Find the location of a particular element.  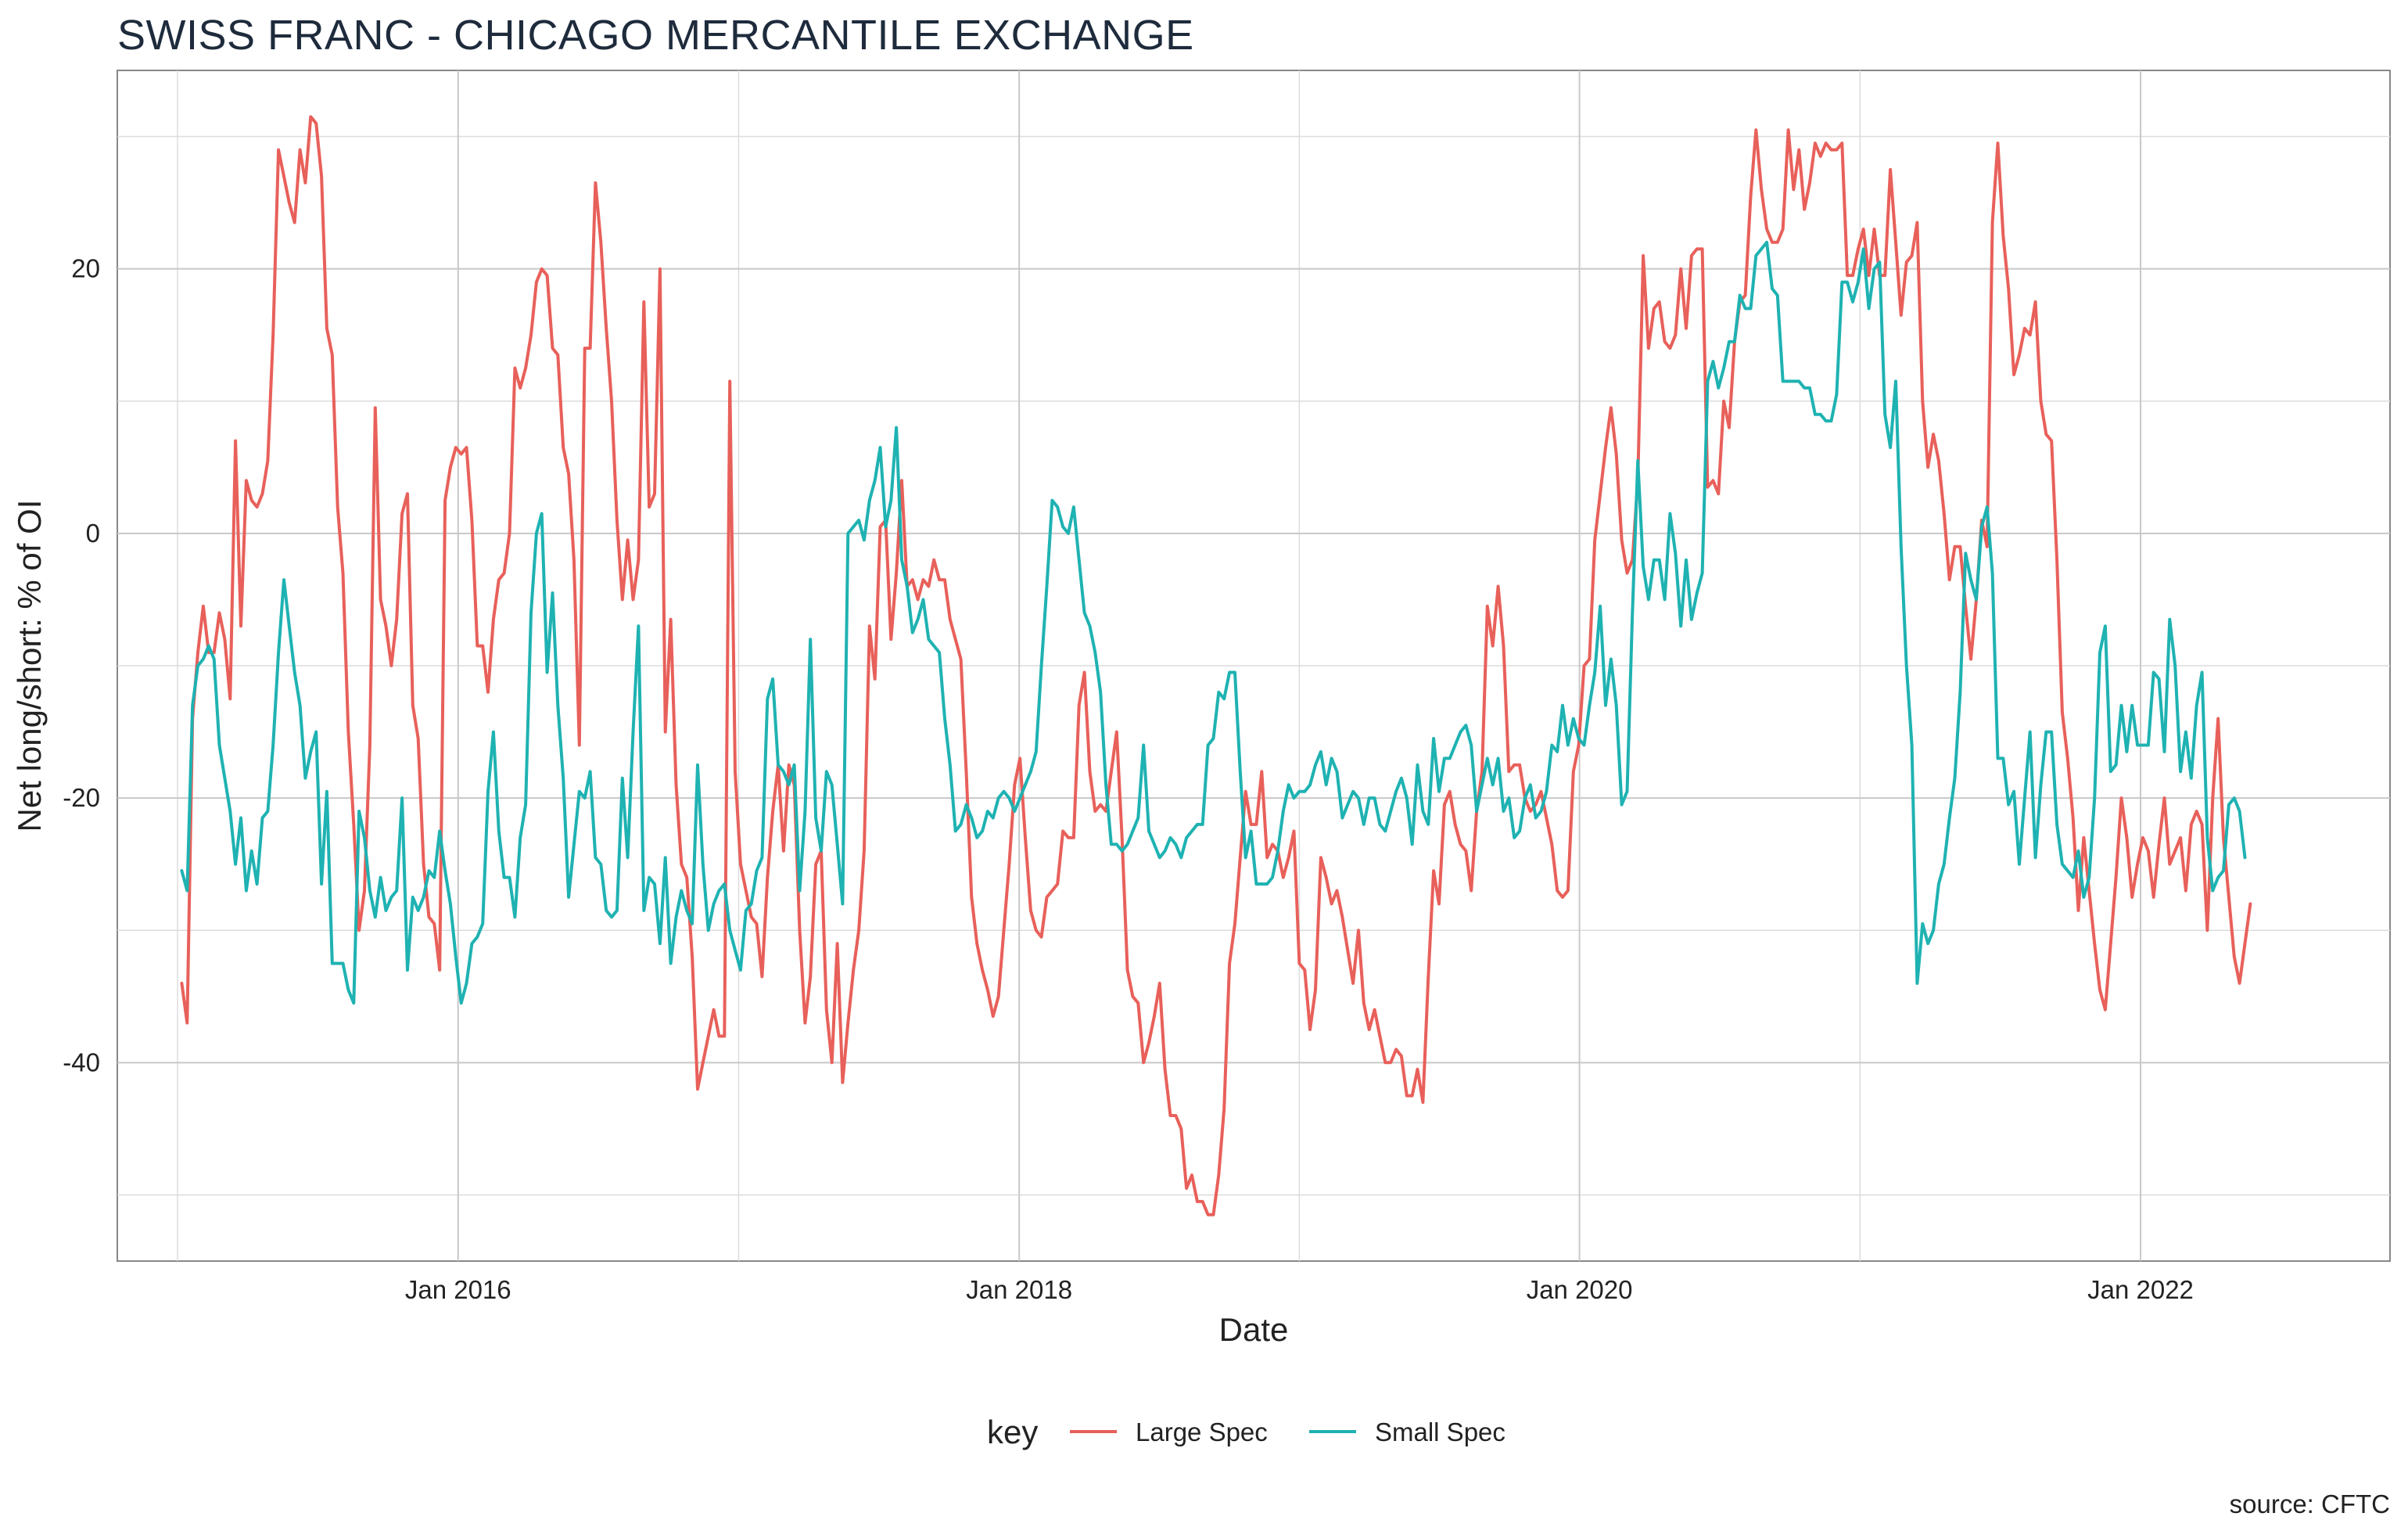

legend-title: key is located at coordinates (1013, 1432).